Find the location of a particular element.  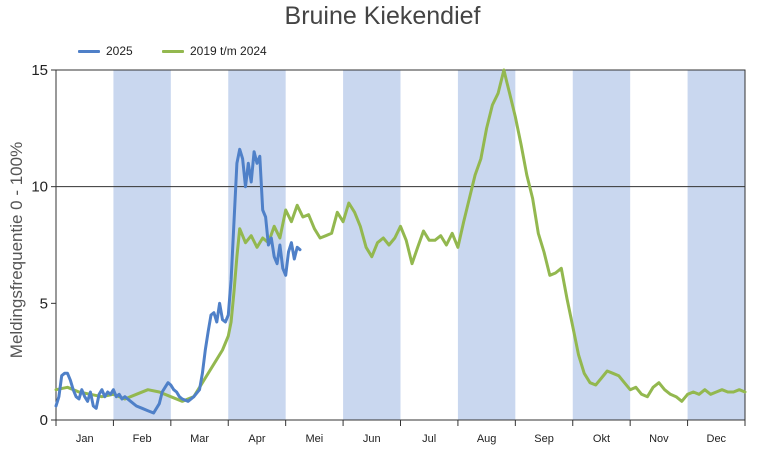

month-band-feb is located at coordinates (142, 245).